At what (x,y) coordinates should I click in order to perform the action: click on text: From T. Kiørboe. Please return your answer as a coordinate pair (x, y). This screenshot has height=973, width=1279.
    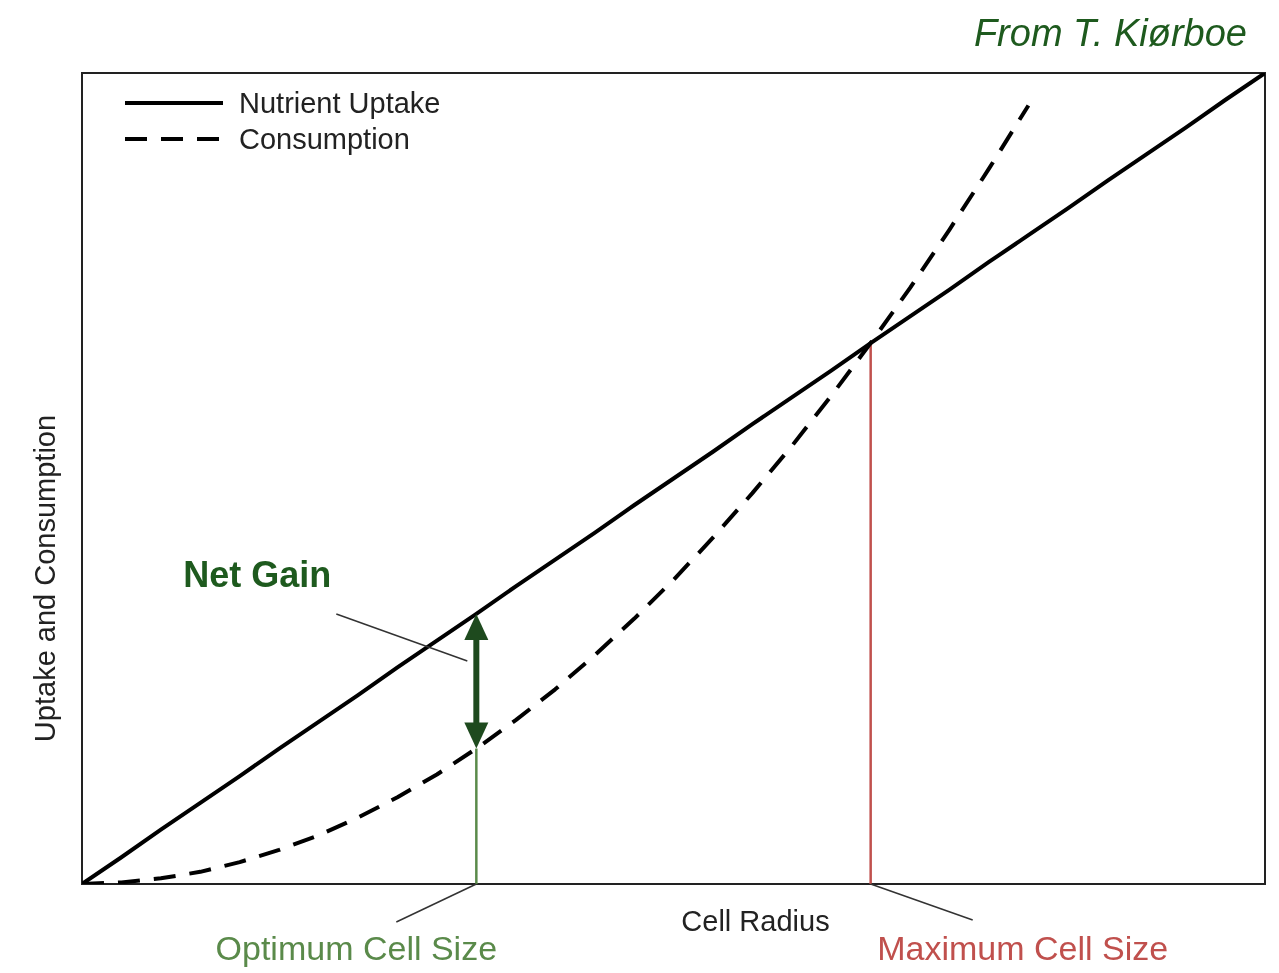
    Looking at the image, I should click on (1110, 33).